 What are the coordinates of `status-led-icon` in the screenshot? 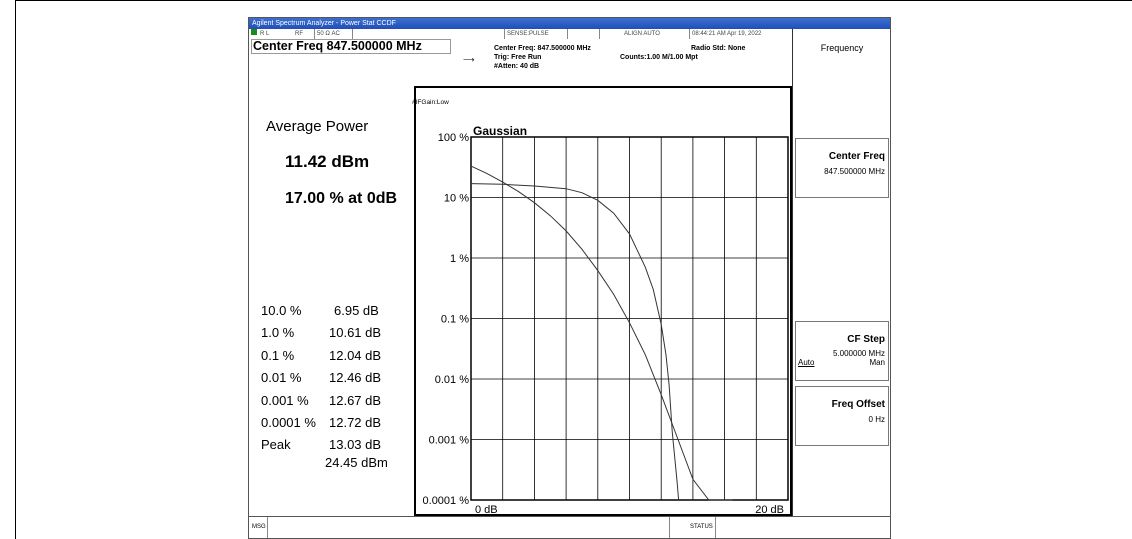 It's located at (254, 32).